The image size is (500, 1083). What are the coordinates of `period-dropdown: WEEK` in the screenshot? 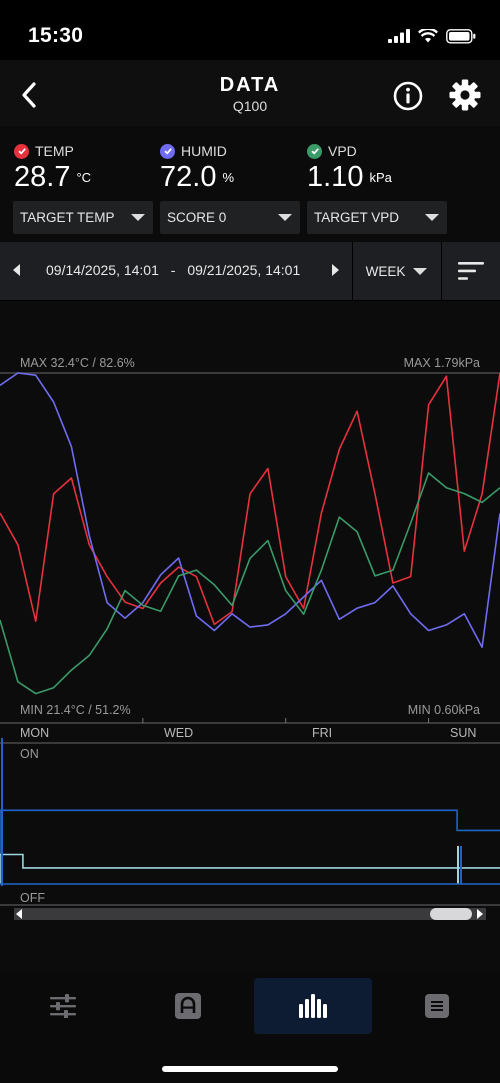 It's located at (396, 271).